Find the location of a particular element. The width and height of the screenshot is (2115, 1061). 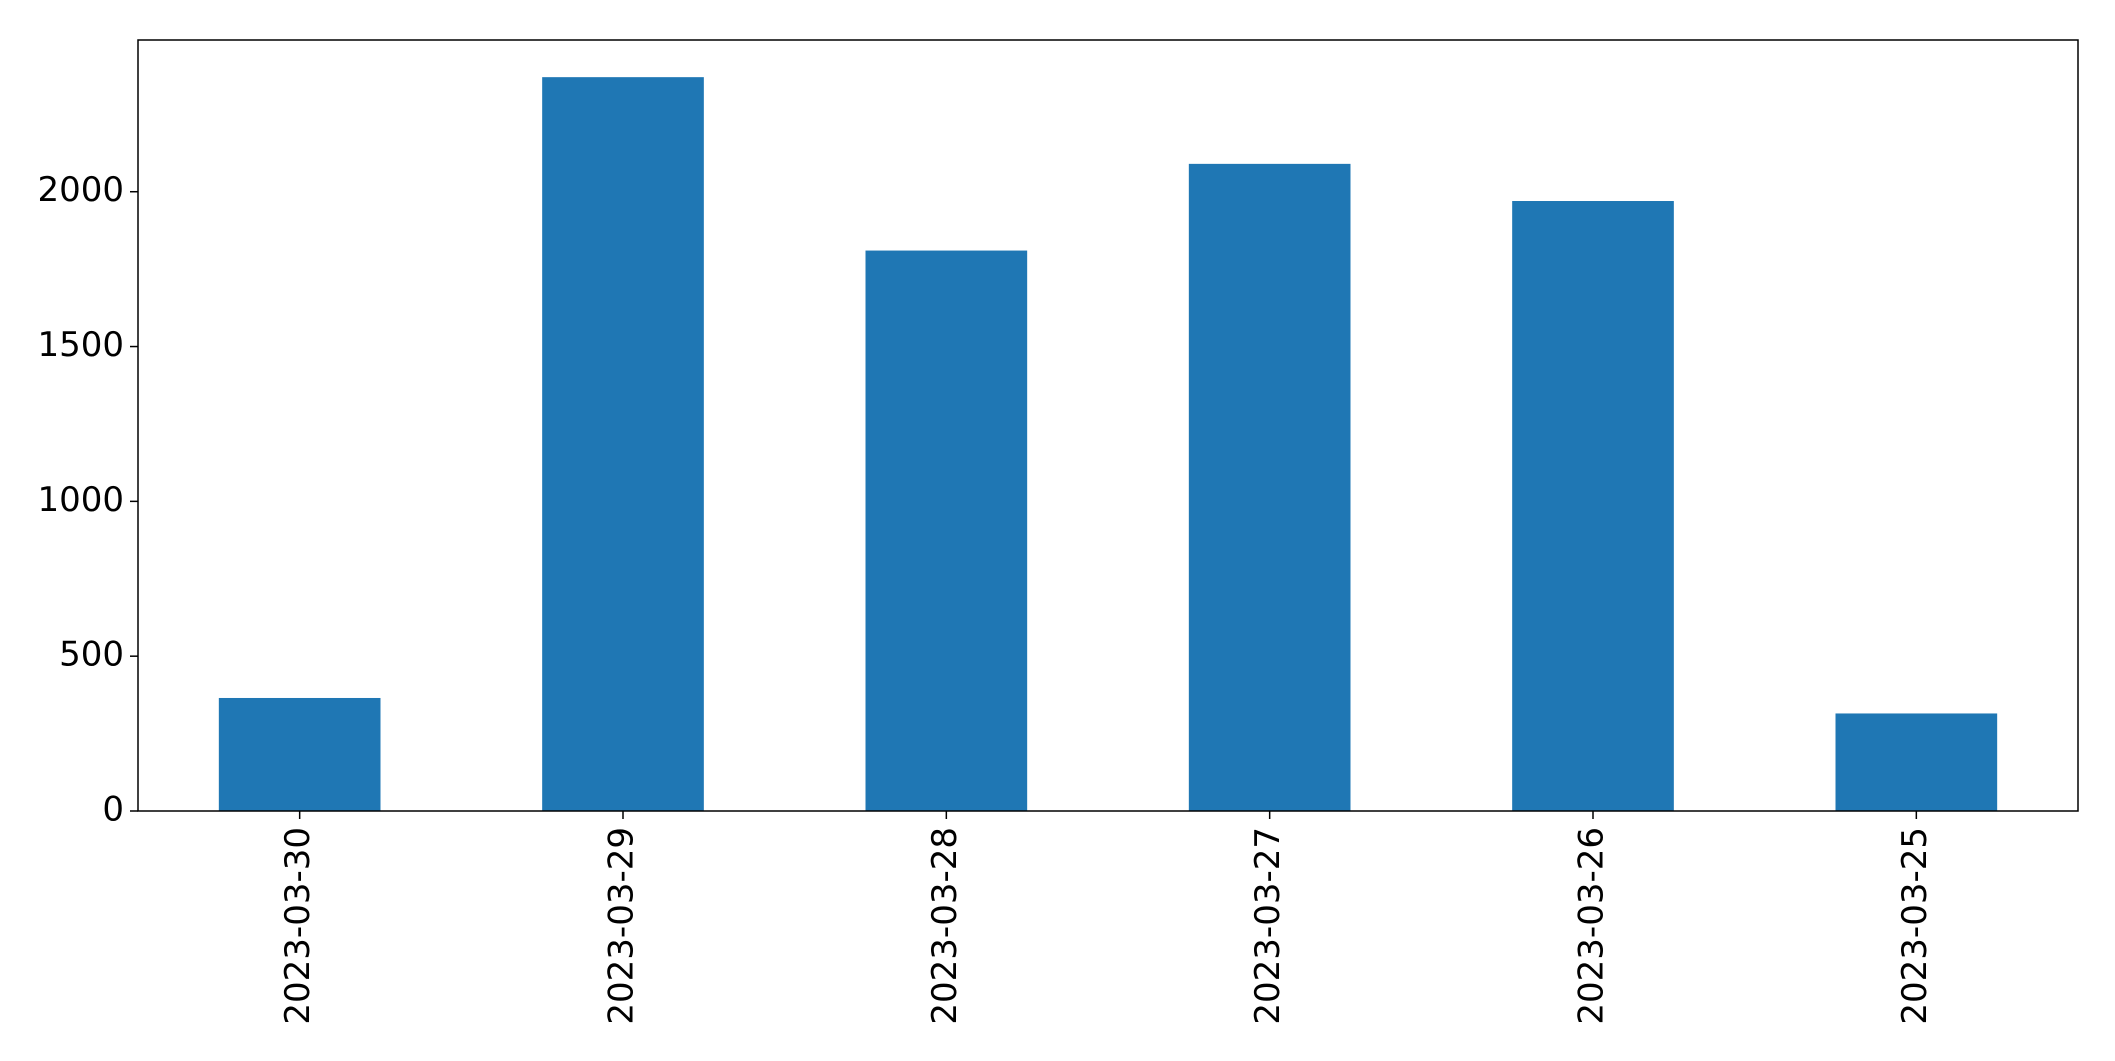

y-tick-label: 2000 is located at coordinates (80, 190).